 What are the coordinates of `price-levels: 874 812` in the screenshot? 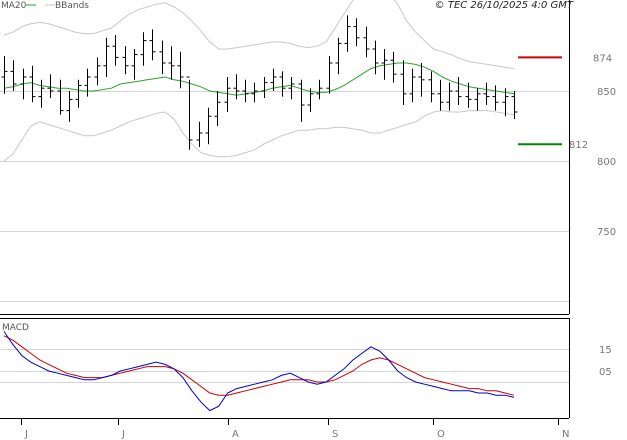 It's located at (565, 102).